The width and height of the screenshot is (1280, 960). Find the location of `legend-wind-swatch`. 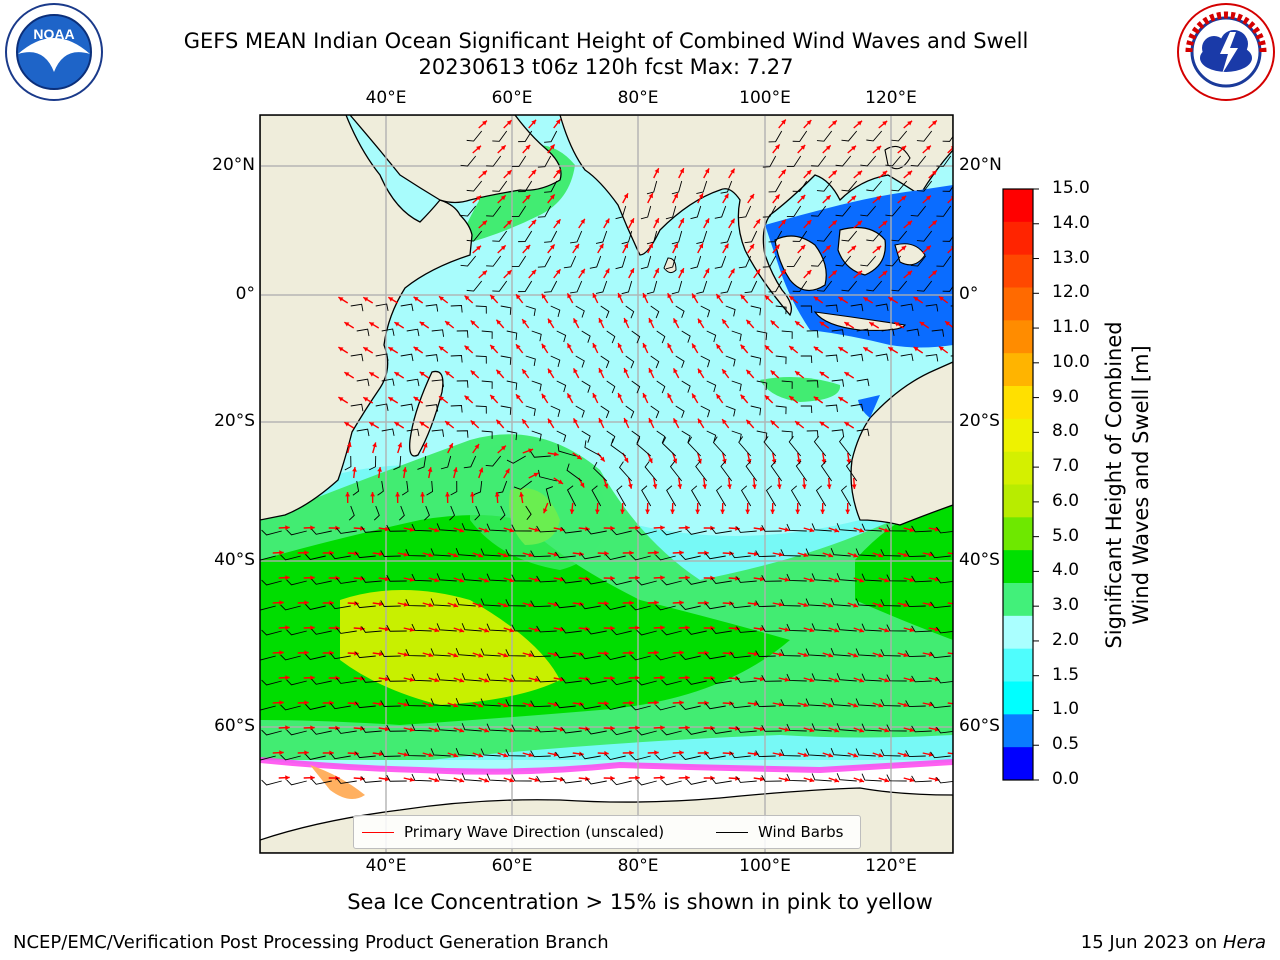

legend-wind-swatch is located at coordinates (732, 832).